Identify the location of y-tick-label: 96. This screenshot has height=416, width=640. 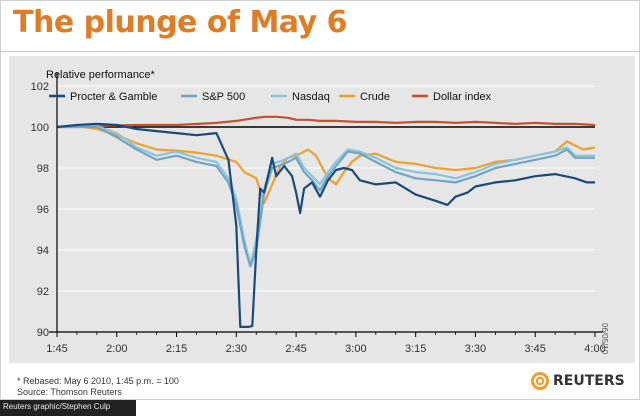
(43, 210).